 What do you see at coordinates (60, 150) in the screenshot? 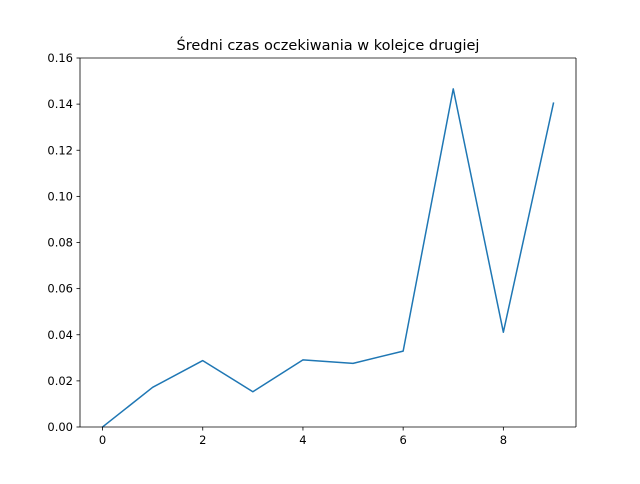
I see `y-tick-label: 0.12` at bounding box center [60, 150].